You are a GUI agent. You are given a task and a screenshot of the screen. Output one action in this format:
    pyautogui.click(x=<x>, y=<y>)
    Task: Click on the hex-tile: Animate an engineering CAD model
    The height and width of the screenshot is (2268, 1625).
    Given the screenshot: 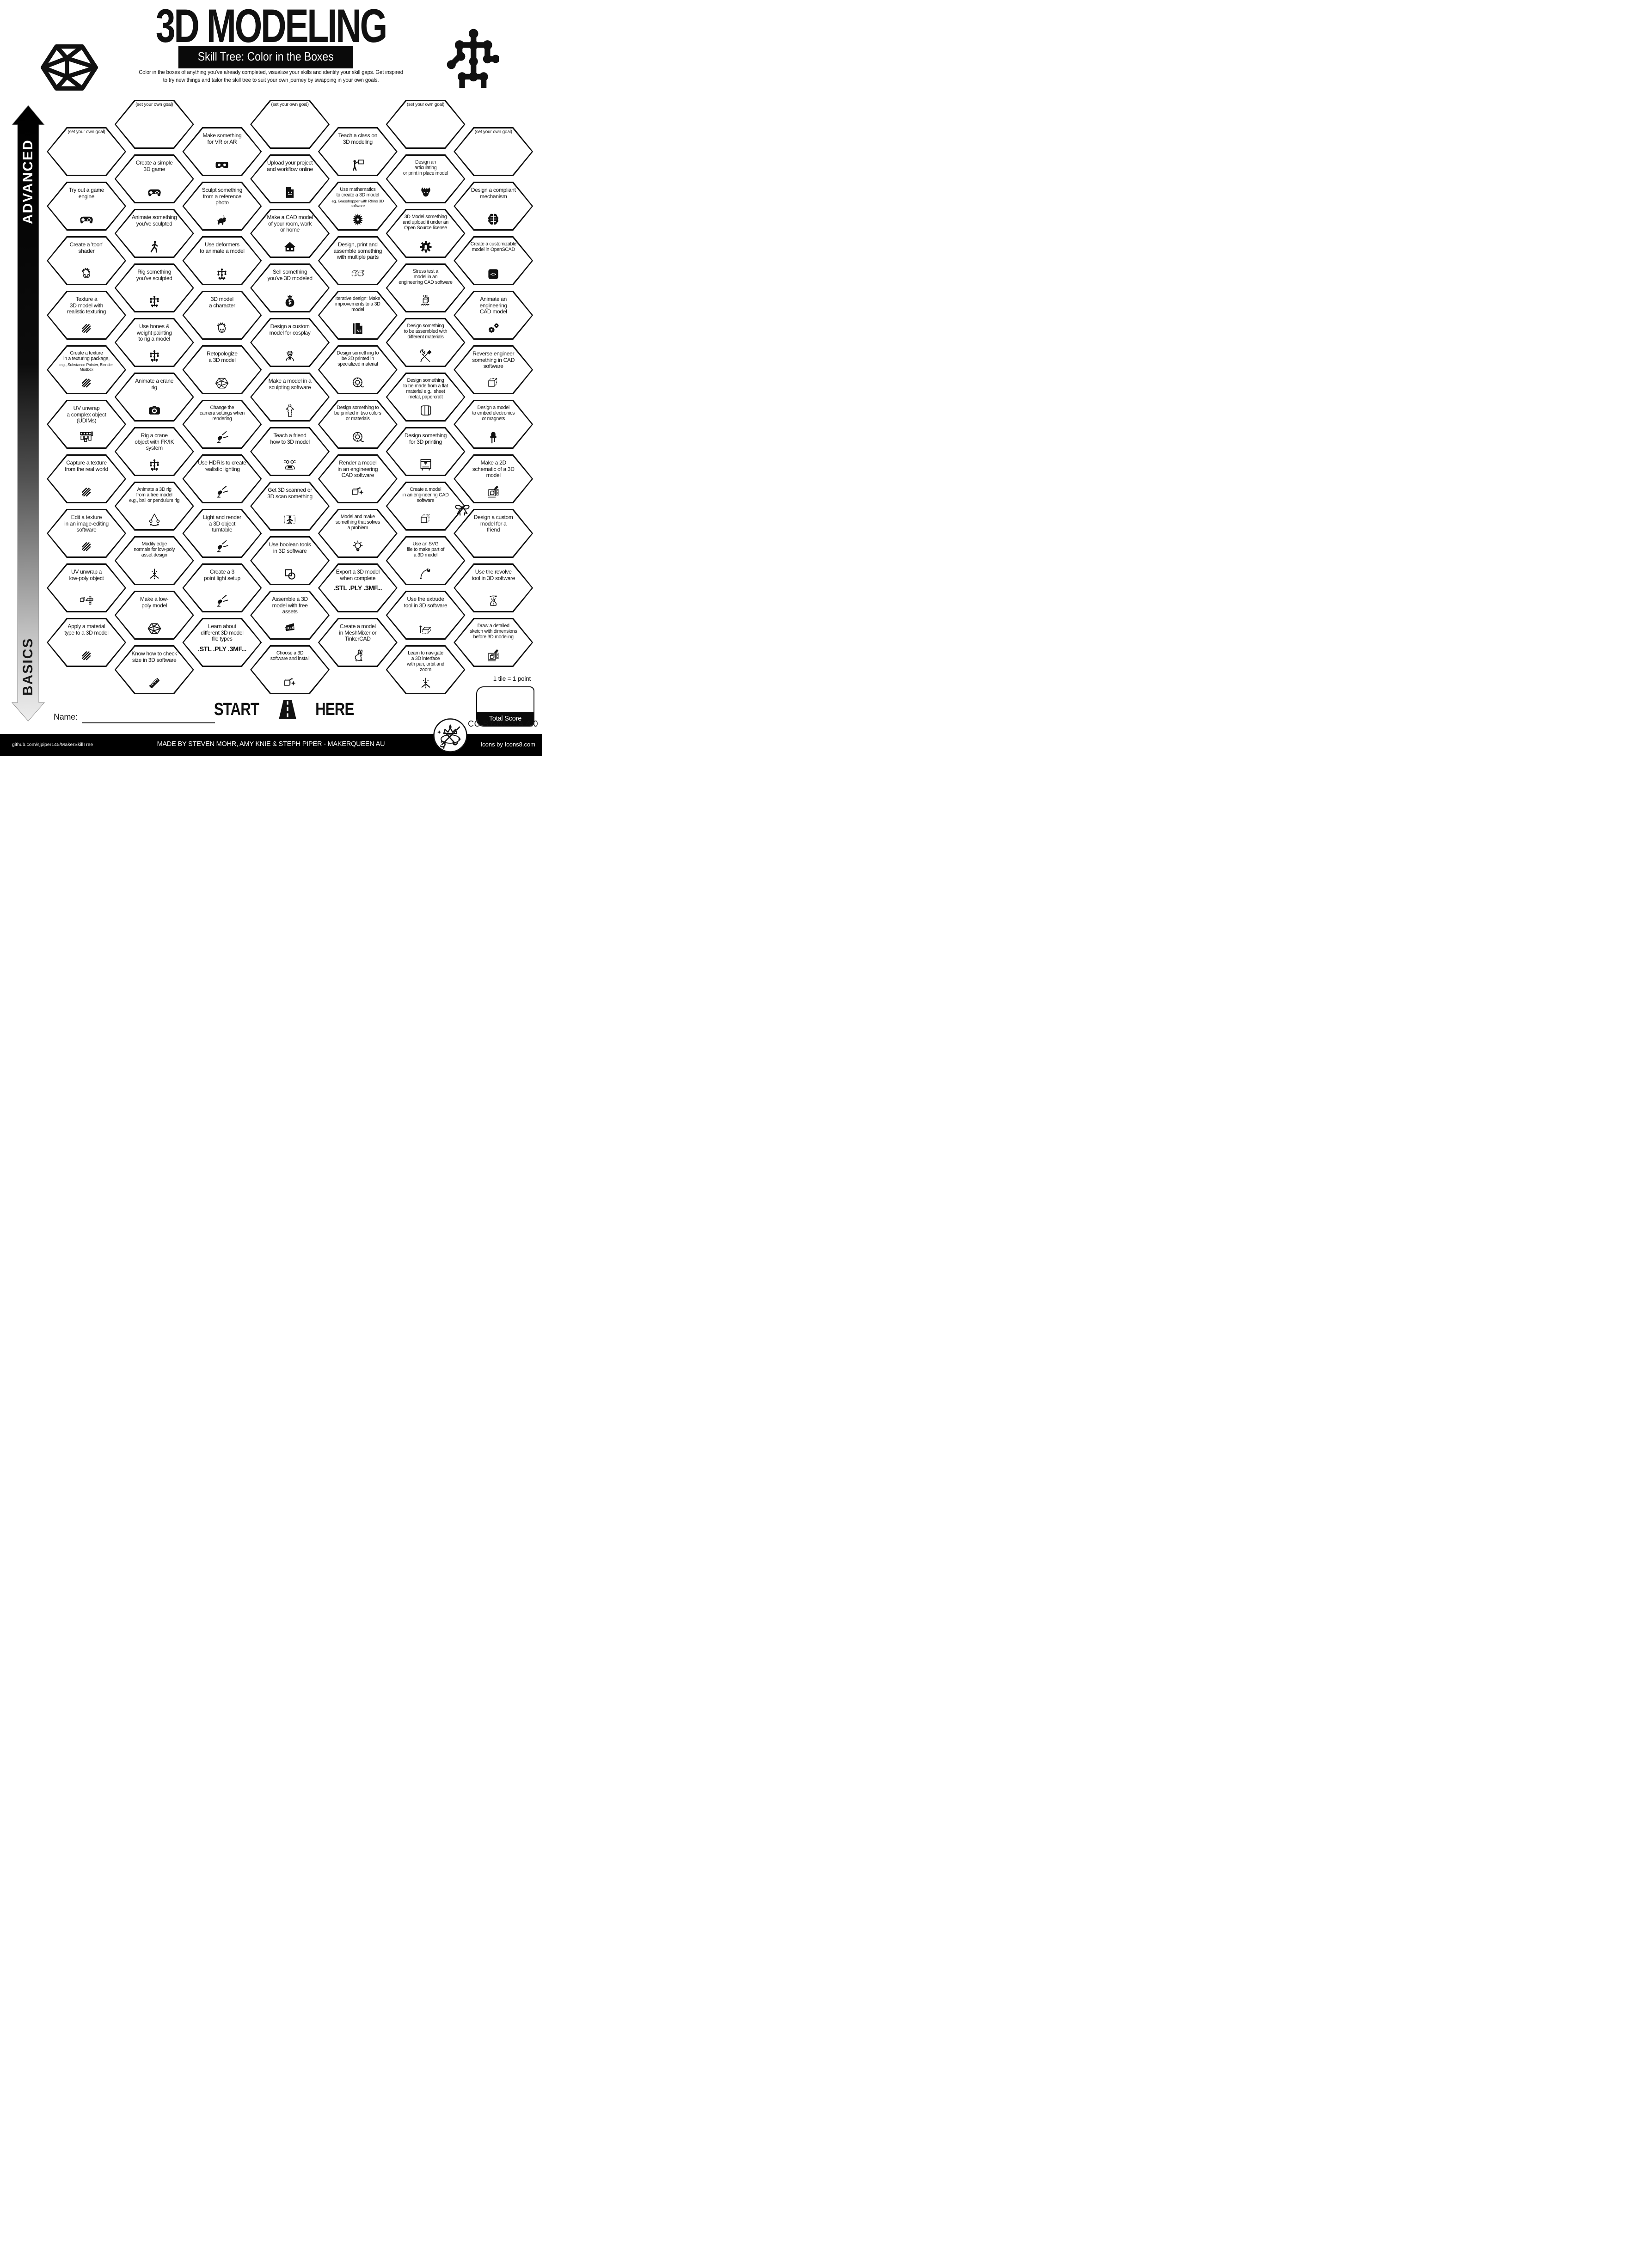 What is the action you would take?
    pyautogui.click(x=493, y=316)
    